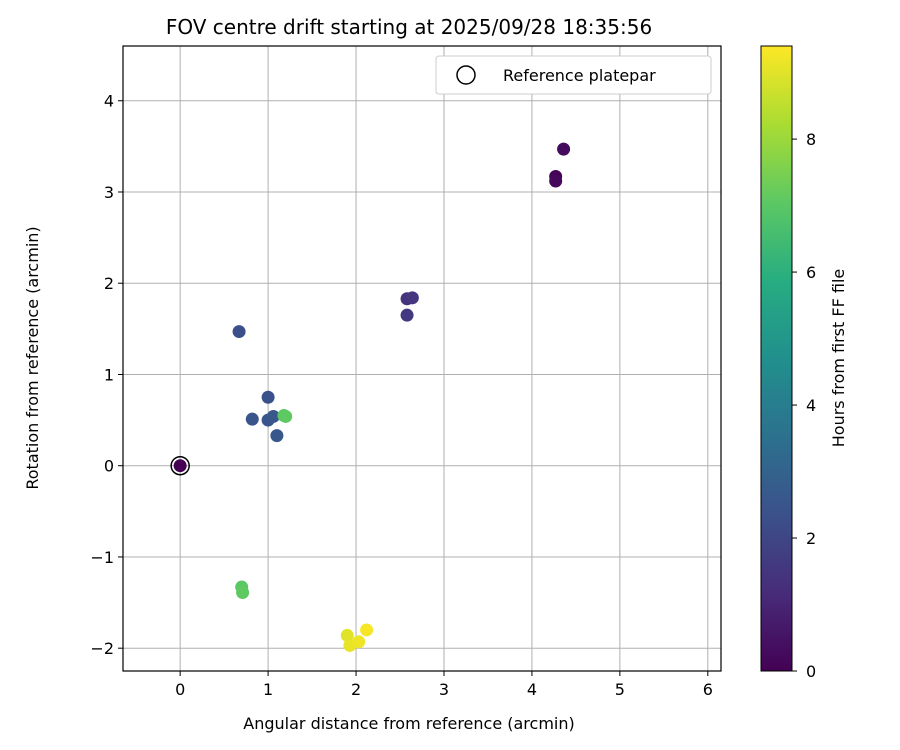 This screenshot has width=900, height=750. I want to click on legend-box, so click(573, 75).